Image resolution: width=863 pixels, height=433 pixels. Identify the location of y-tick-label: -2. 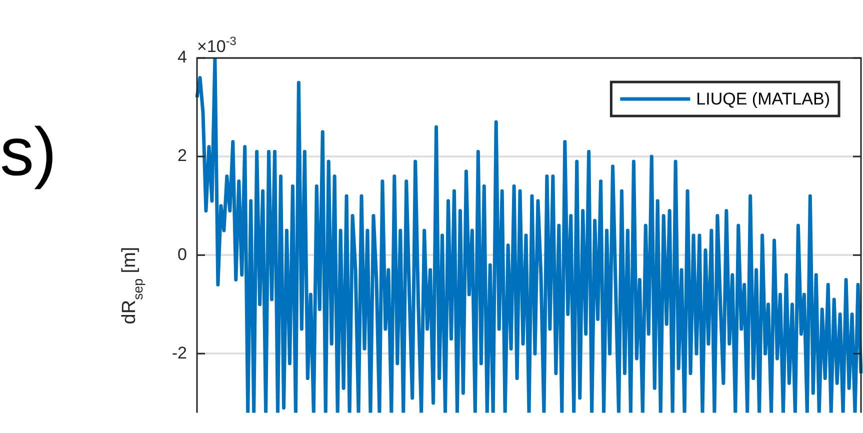
(179, 352).